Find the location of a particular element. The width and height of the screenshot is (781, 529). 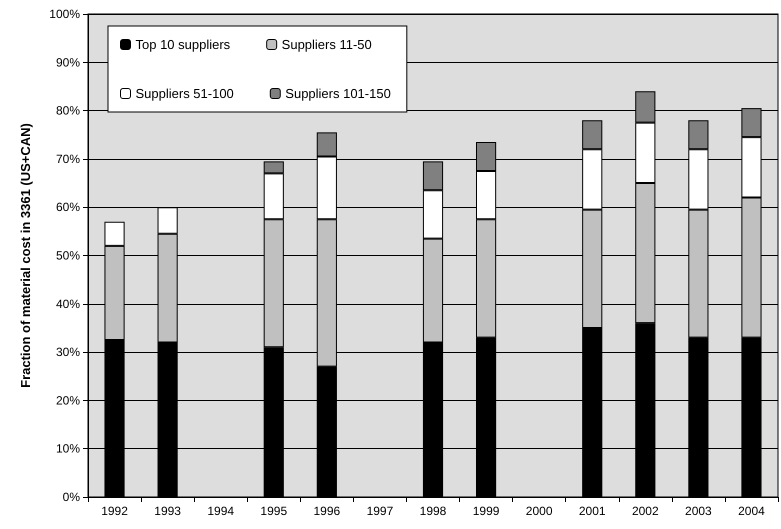

x-tick-label: 1995 is located at coordinates (274, 511).